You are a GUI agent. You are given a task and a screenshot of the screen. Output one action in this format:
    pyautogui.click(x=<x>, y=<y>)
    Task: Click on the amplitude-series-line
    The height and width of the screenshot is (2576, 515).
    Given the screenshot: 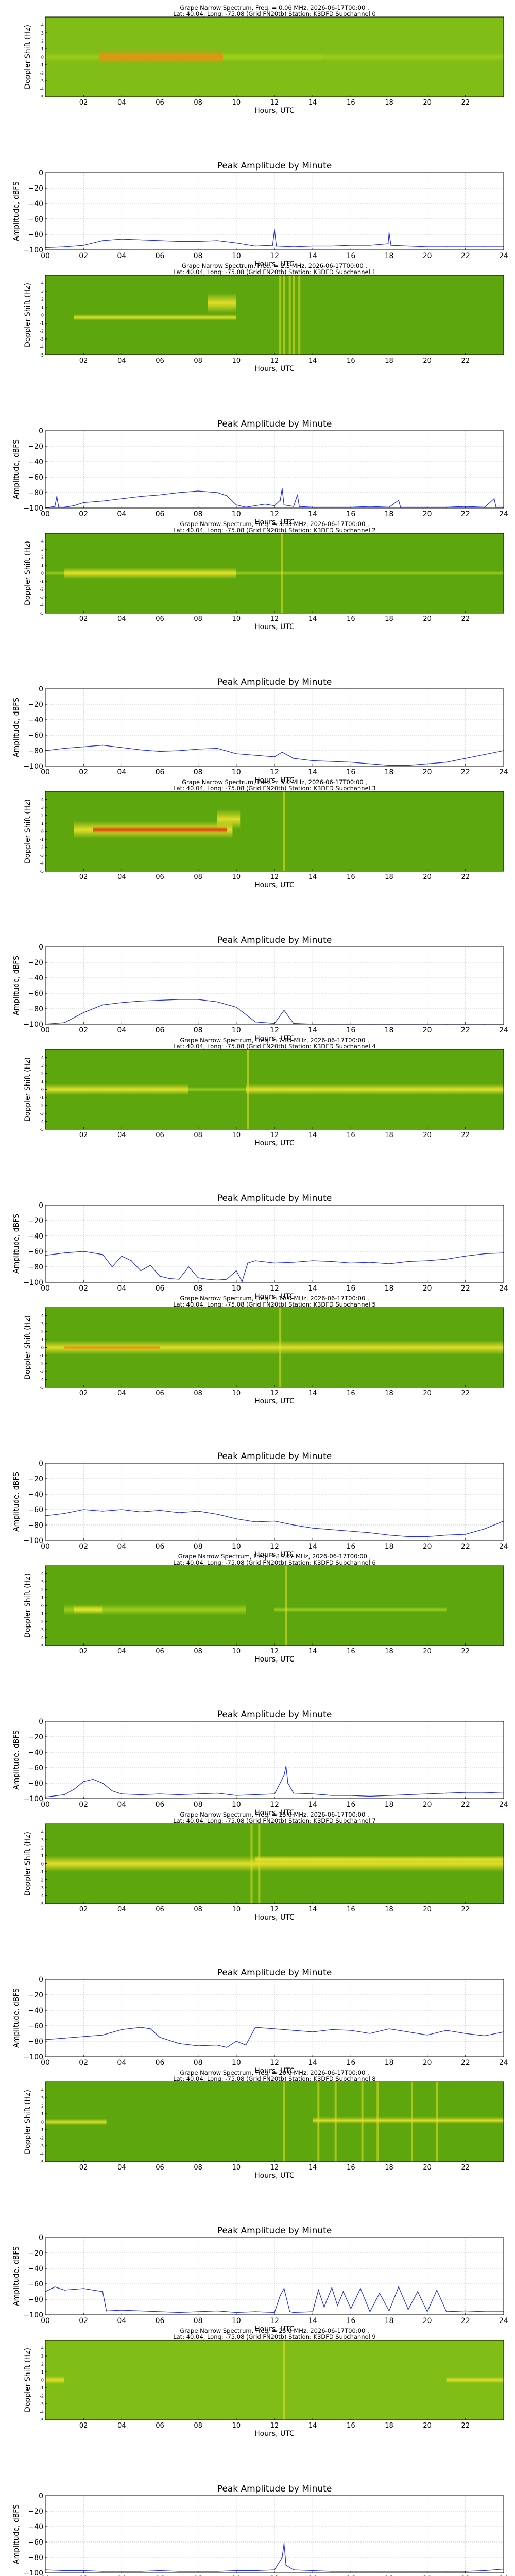 What is the action you would take?
    pyautogui.click(x=274, y=2038)
    